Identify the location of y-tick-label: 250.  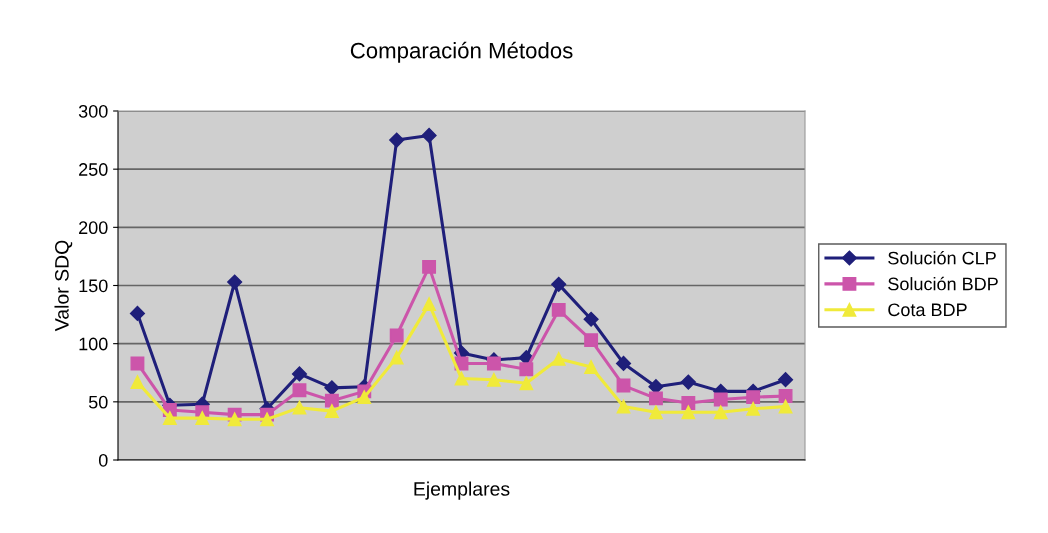
(93, 169).